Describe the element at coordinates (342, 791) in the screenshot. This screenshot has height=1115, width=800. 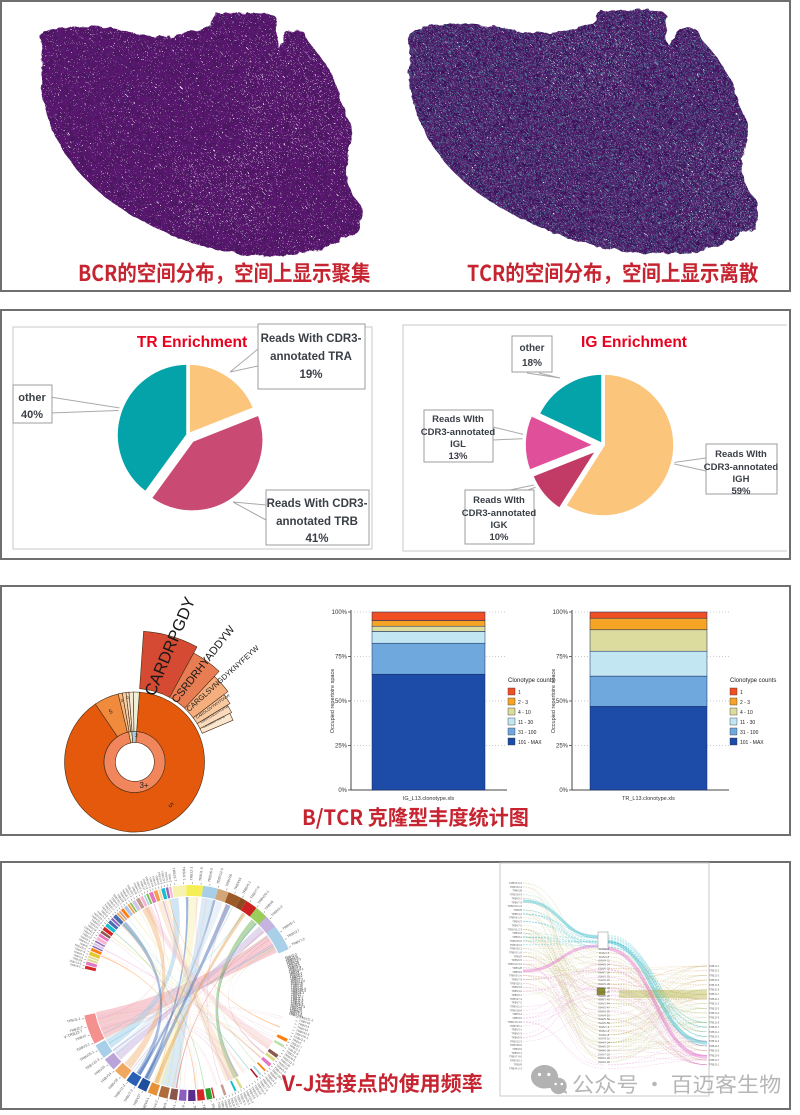
I see `svg-text: 0%` at that location.